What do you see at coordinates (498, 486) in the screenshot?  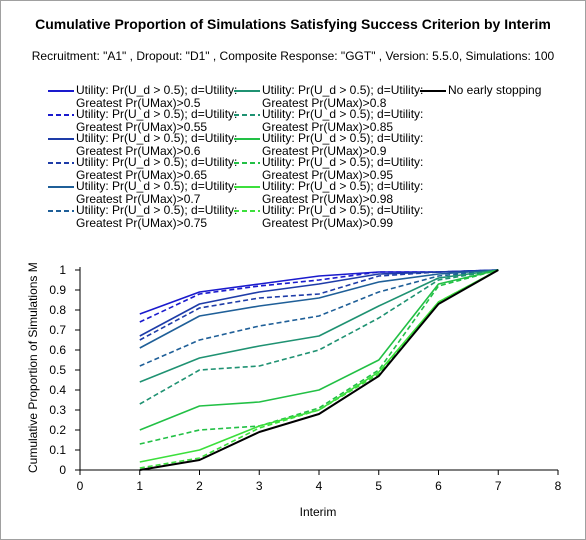 I see `x-tick-label: 7` at bounding box center [498, 486].